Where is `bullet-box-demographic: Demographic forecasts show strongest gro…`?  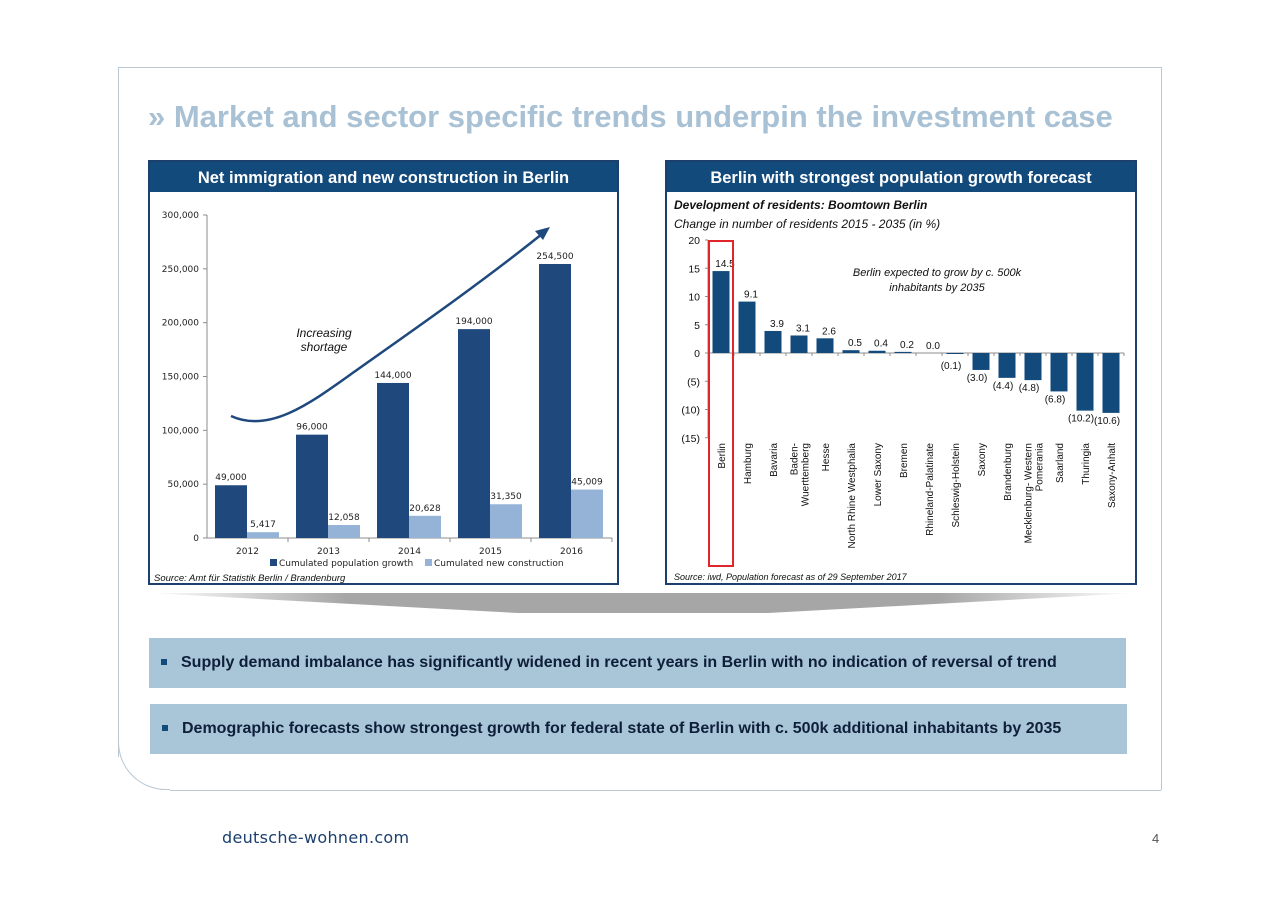 bullet-box-demographic: Demographic forecasts show strongest gro… is located at coordinates (638, 729).